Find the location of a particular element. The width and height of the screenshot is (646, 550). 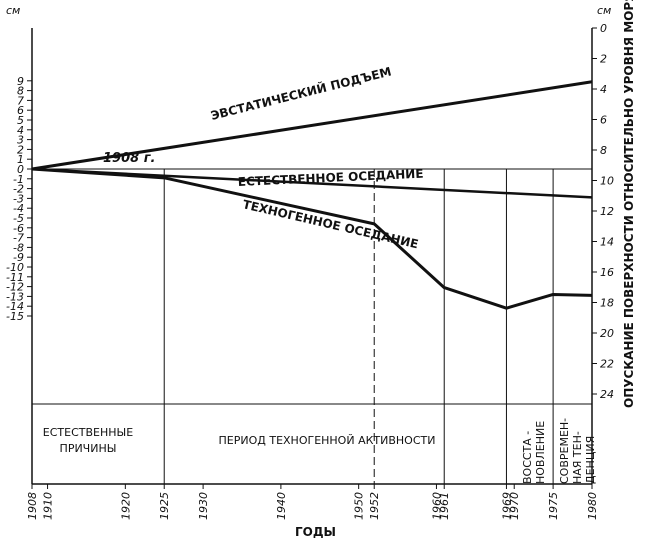

left-tick-label: 6 is located at coordinates (20, 110).